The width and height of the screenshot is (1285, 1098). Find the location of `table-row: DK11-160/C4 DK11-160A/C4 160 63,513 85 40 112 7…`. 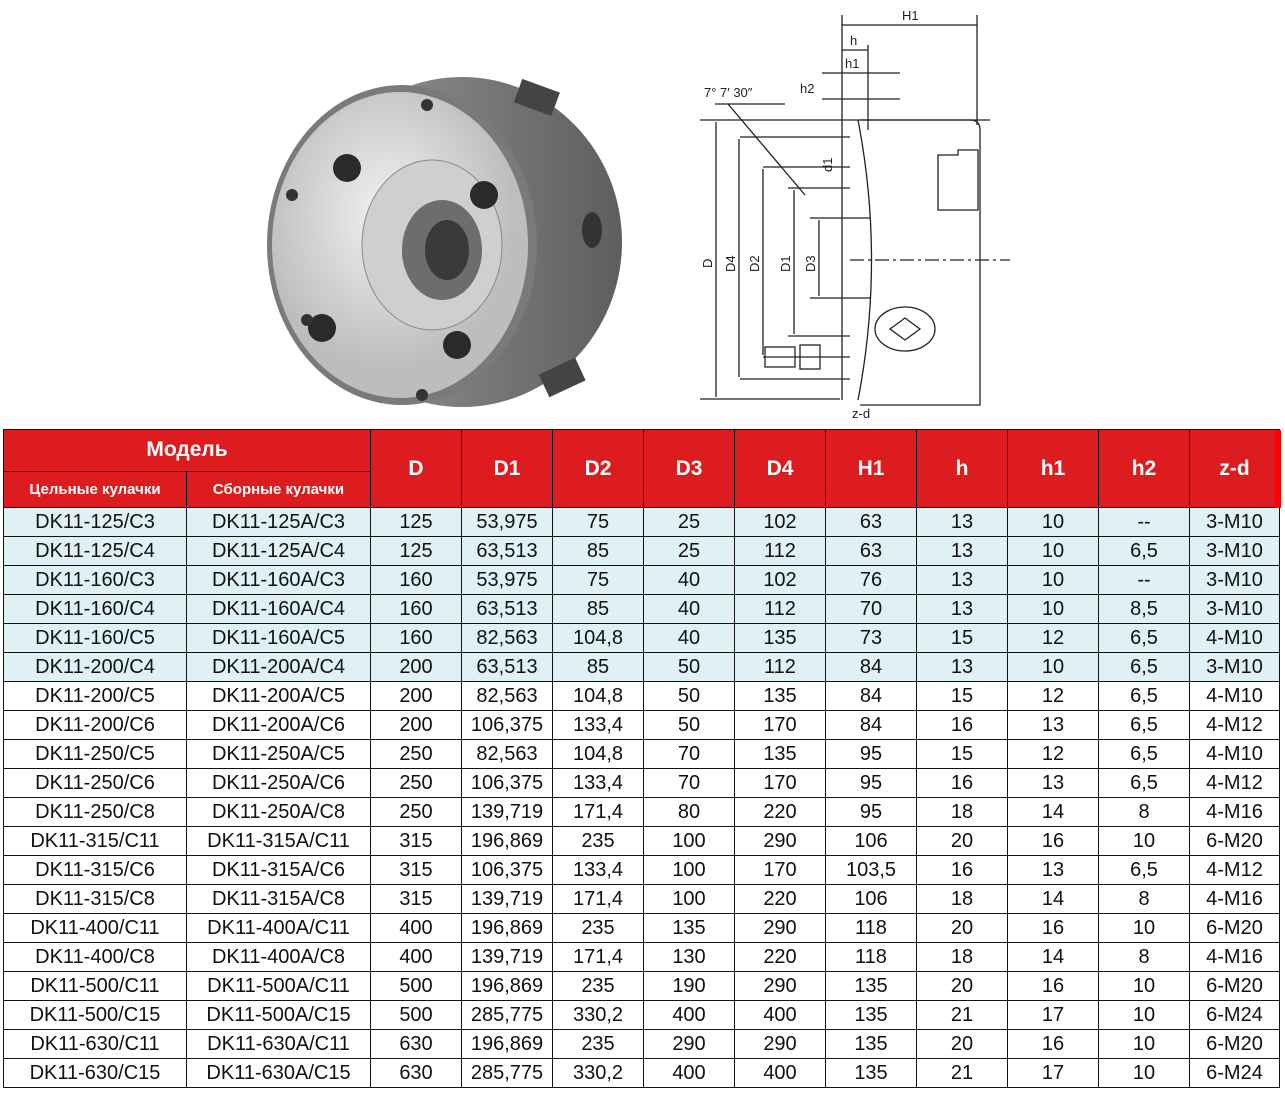

table-row: DK11-160/C4 DK11-160A/C4 160 63,513 85 40 112 7… is located at coordinates (641, 609).